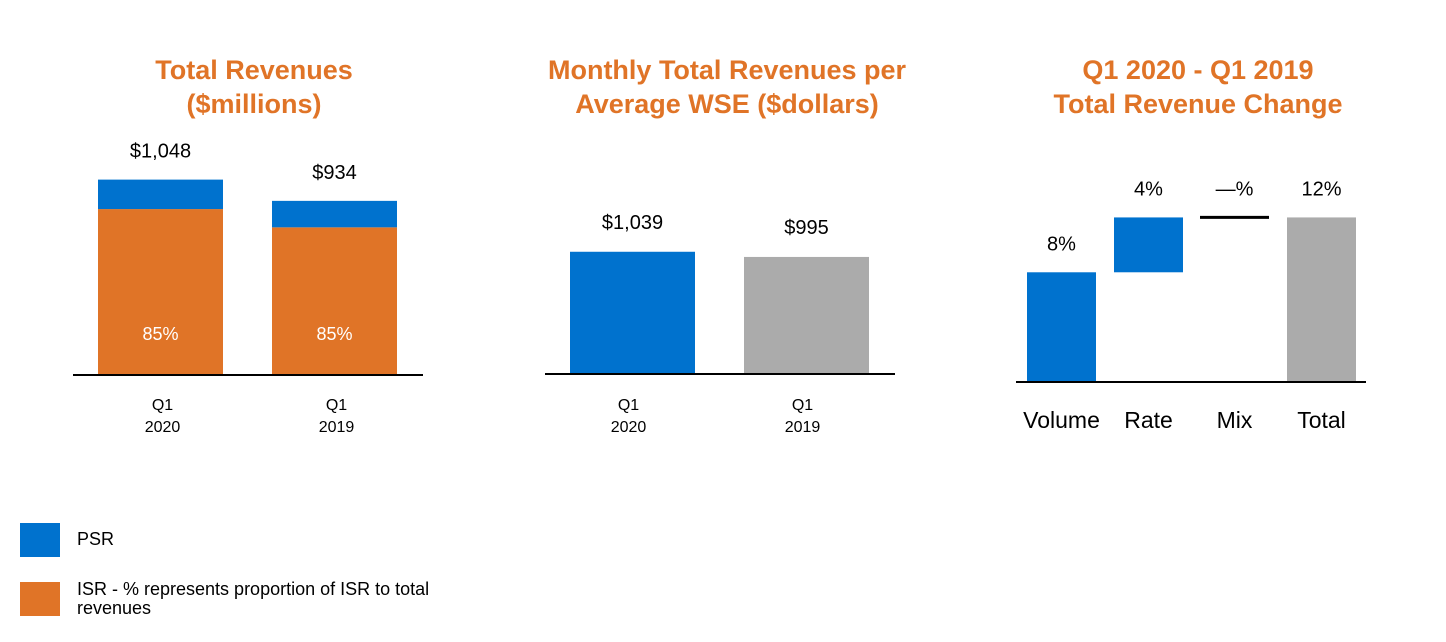 The height and width of the screenshot is (642, 1446). Describe the element at coordinates (96, 539) in the screenshot. I see `legend-label-psr: PSR` at that location.